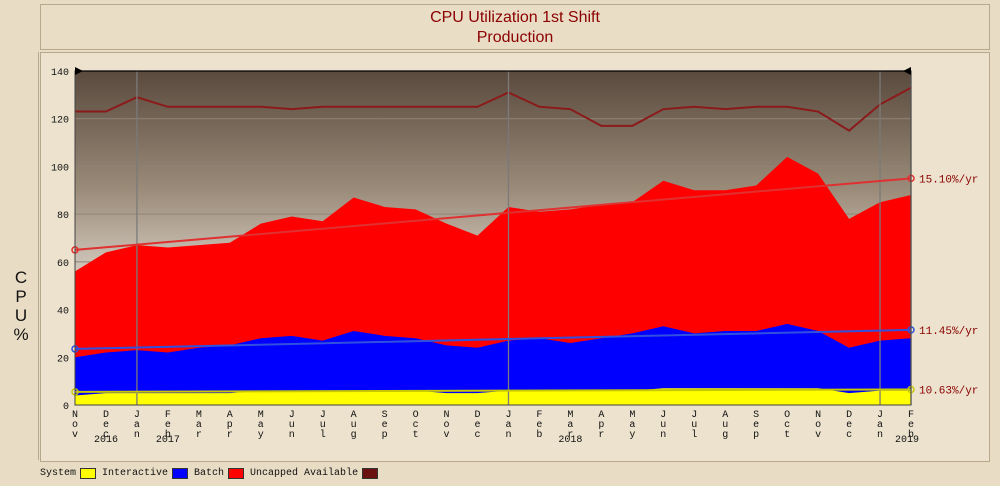  Describe the element at coordinates (907, 440) in the screenshot. I see `x-year-label: 2019` at that location.